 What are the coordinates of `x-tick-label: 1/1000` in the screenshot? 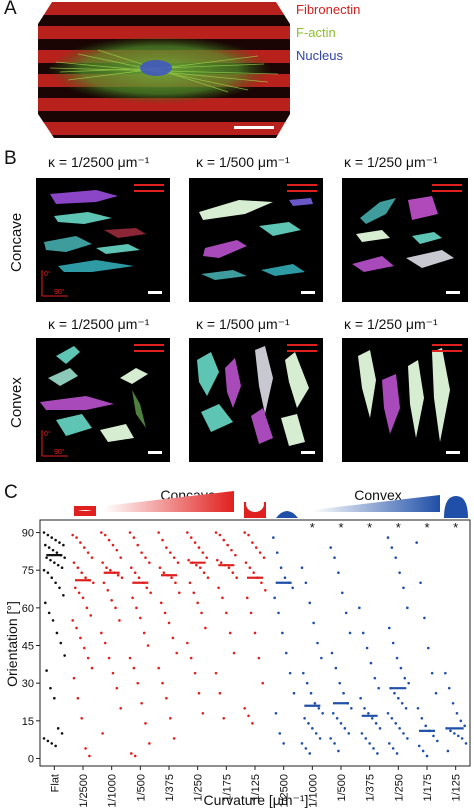 It's located at (113, 791).